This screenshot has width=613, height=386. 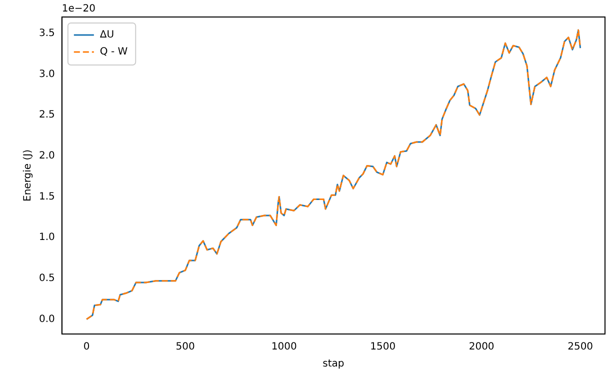 What do you see at coordinates (46, 115) in the screenshot?
I see `y-tick-label: 2.5` at bounding box center [46, 115].